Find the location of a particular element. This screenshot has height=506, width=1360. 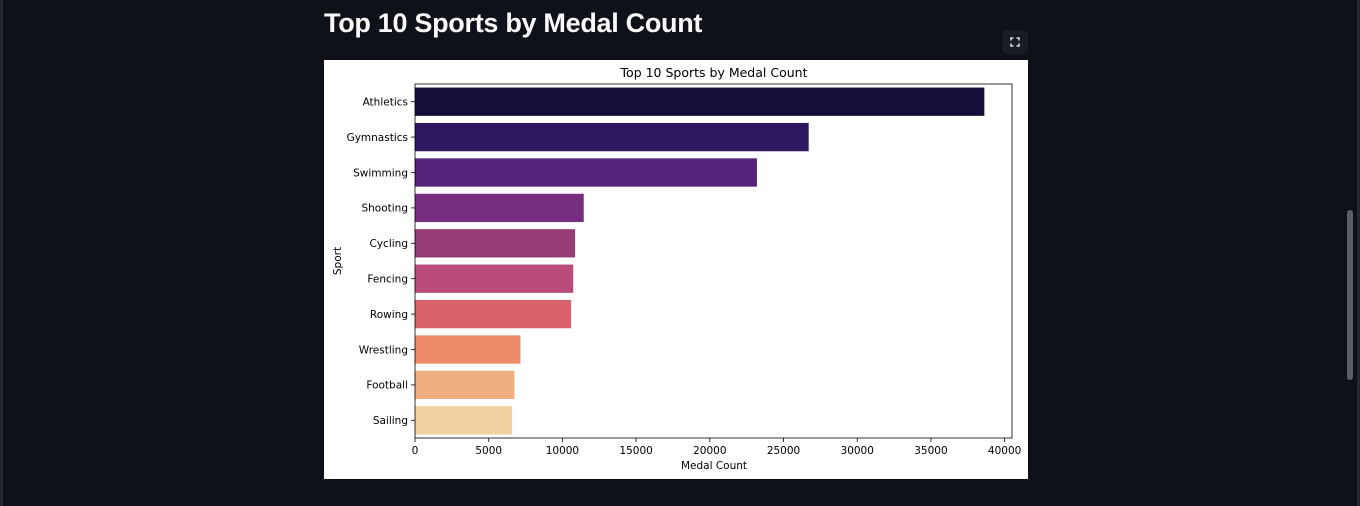

fullscreen-button is located at coordinates (1015, 42).